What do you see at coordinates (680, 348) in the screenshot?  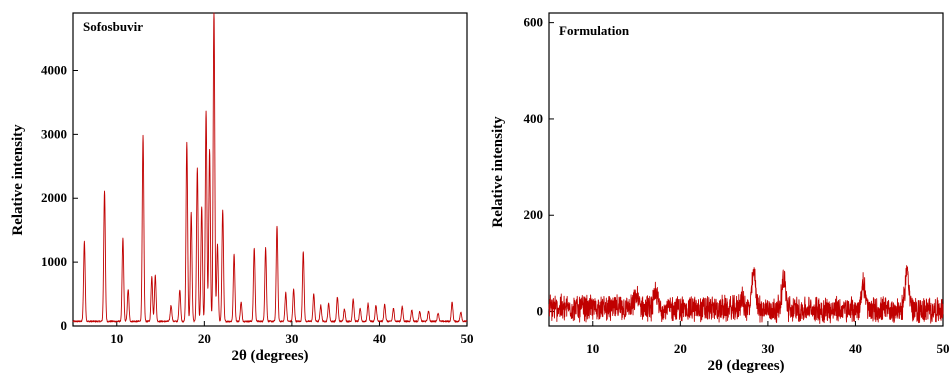 I see `x-tick-label-formulation: 20` at bounding box center [680, 348].